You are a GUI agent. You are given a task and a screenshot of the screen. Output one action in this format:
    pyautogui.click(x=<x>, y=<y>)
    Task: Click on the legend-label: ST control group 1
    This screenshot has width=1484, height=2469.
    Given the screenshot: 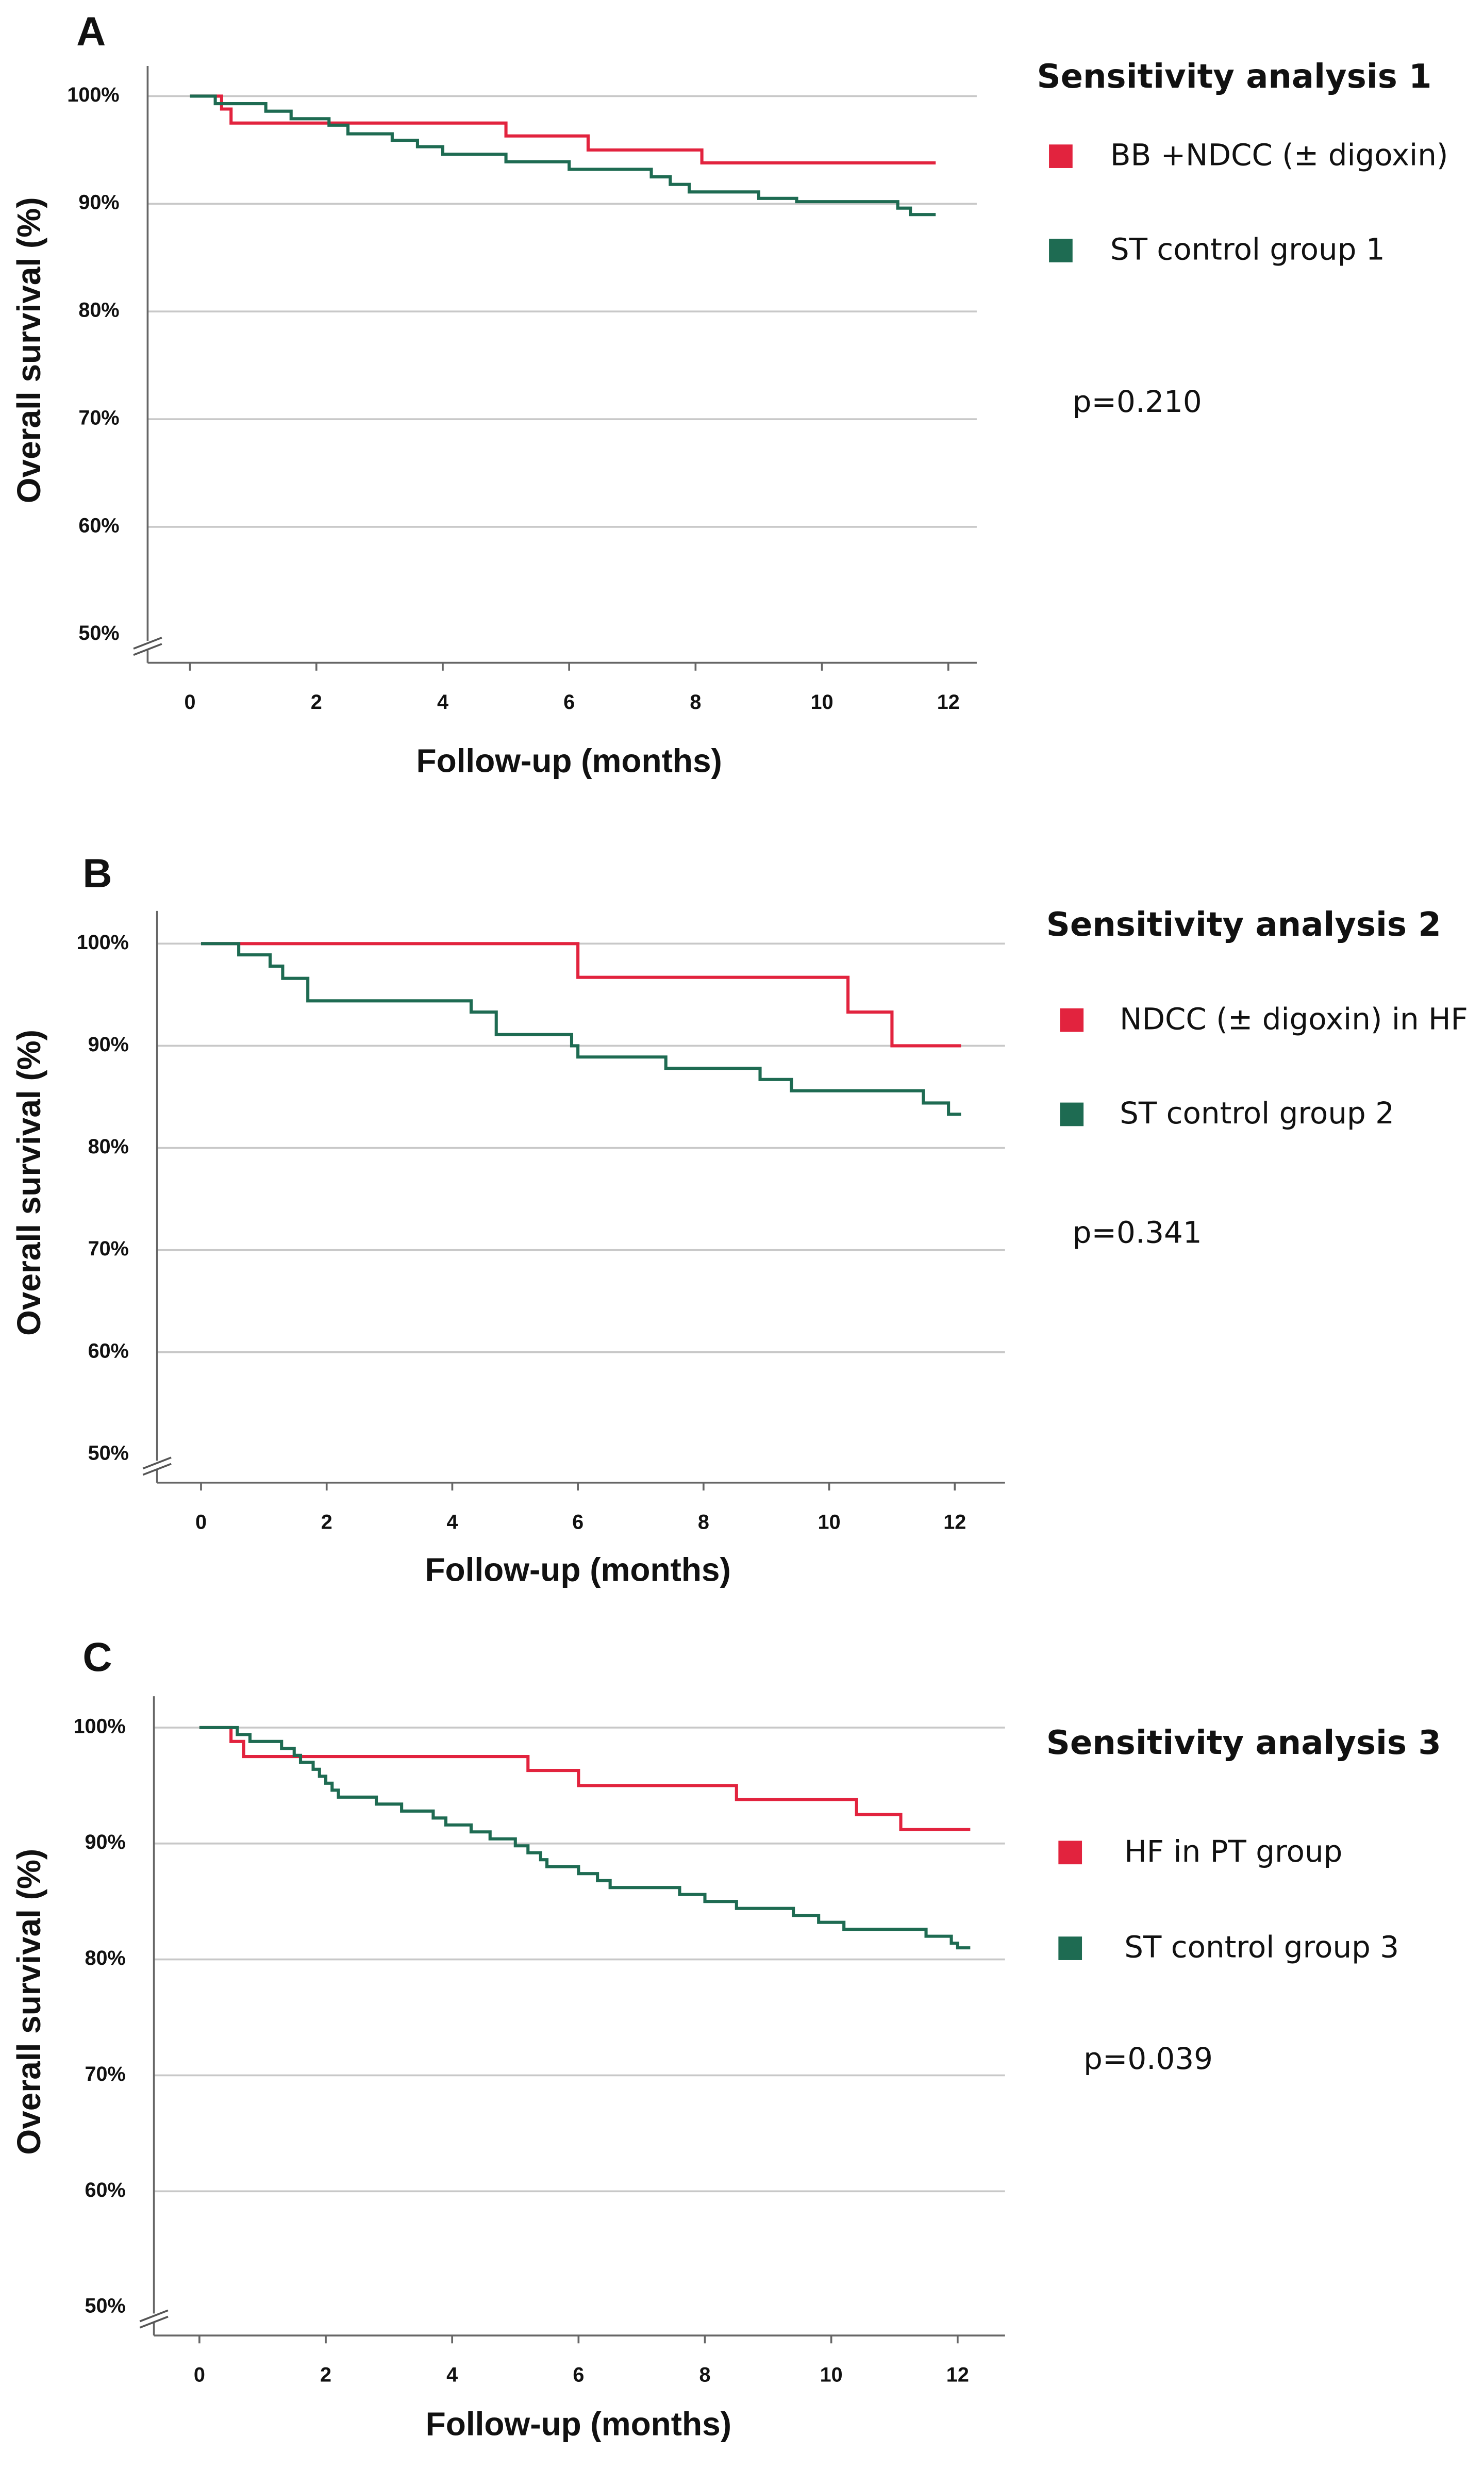 What is the action you would take?
    pyautogui.click(x=1247, y=250)
    